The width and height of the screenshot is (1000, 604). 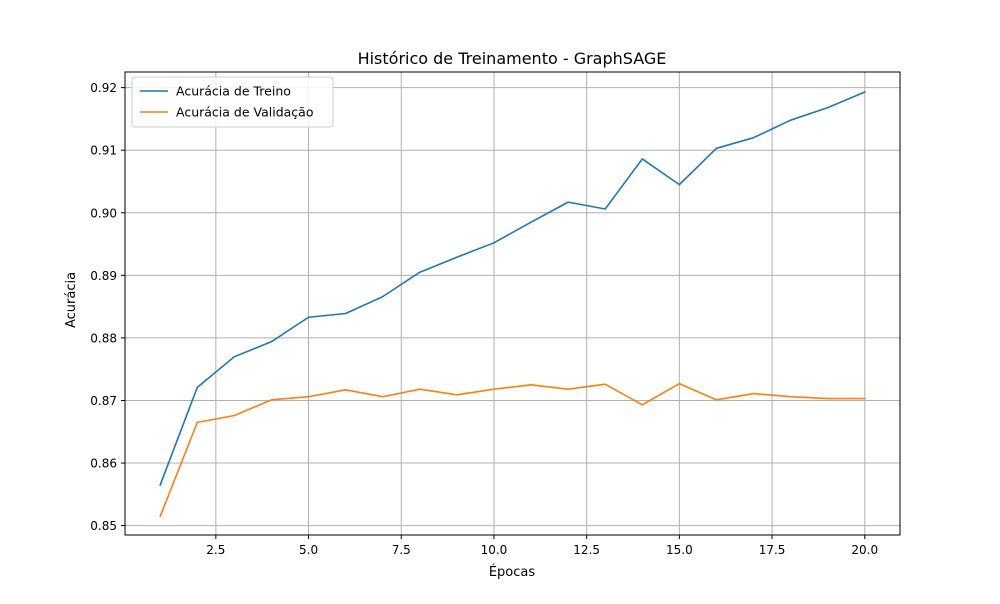 What do you see at coordinates (103, 338) in the screenshot?
I see `y-tick-label: 0.88` at bounding box center [103, 338].